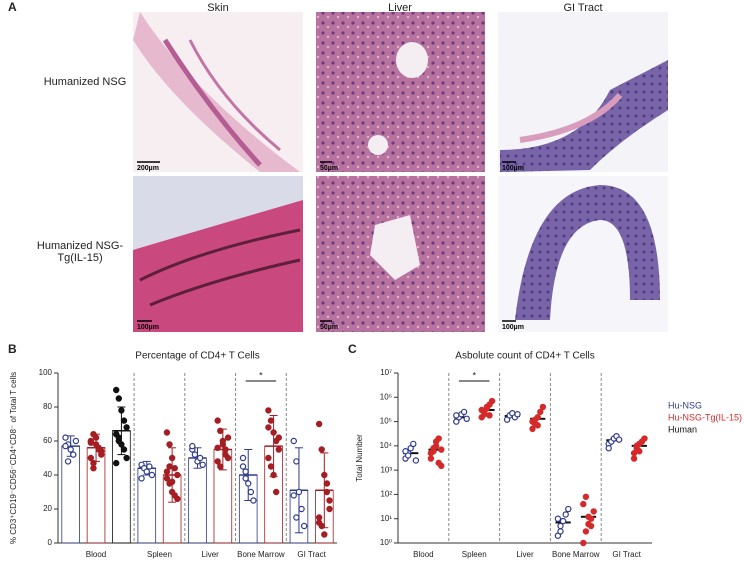 This screenshot has height=564, width=744. I want to click on column-header: Liver, so click(400, 8).